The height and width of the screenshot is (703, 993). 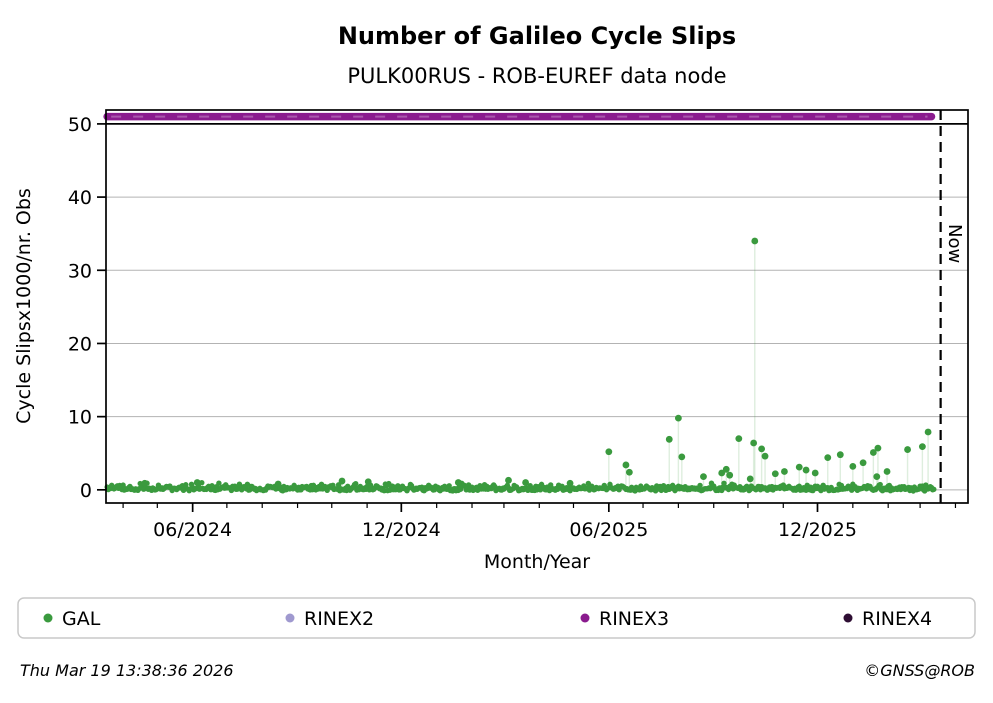 I want to click on chart-title: Number of Galileo Cycle Slips, so click(x=537, y=36).